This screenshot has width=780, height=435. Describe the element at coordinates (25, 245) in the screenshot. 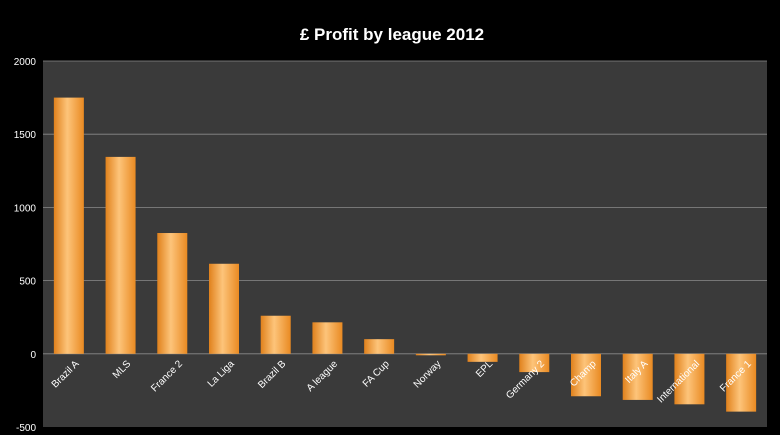

I see `y-axis: -500 0 500 1000 1500 2000` at that location.